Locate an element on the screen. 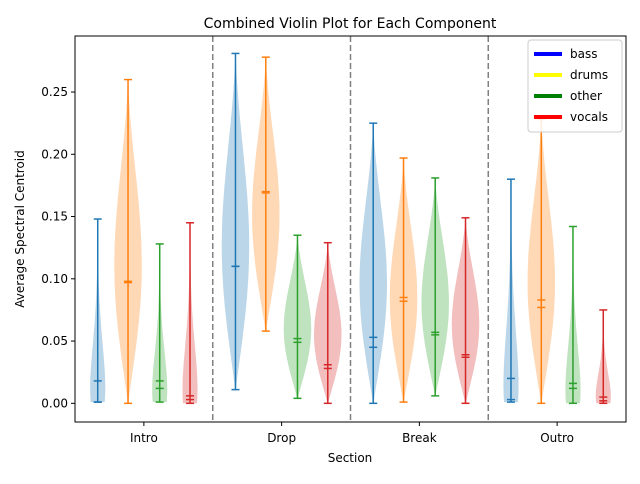 This screenshot has width=640, height=484. violin-drums-outro is located at coordinates (541, 261).